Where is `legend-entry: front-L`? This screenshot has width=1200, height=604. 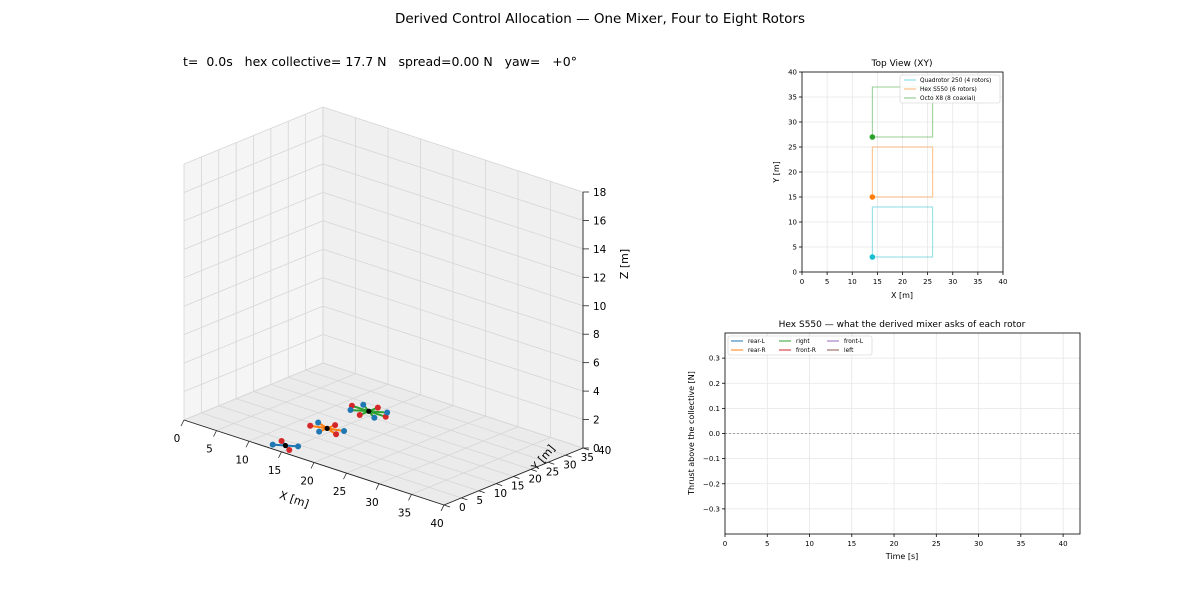 legend-entry: front-L is located at coordinates (854, 342).